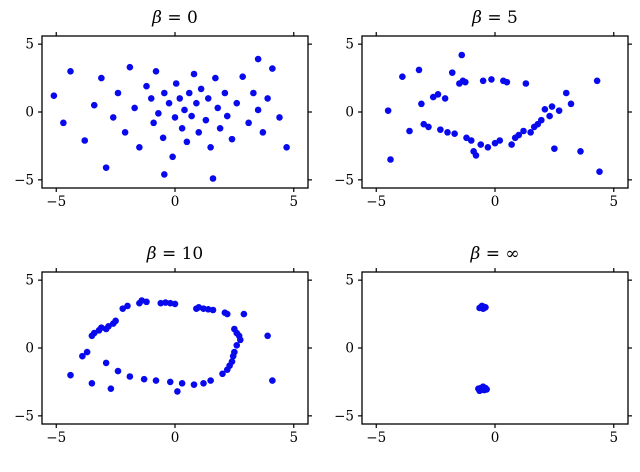 The width and height of the screenshot is (640, 472). I want to click on subplot-title: β = ∞, so click(494, 254).